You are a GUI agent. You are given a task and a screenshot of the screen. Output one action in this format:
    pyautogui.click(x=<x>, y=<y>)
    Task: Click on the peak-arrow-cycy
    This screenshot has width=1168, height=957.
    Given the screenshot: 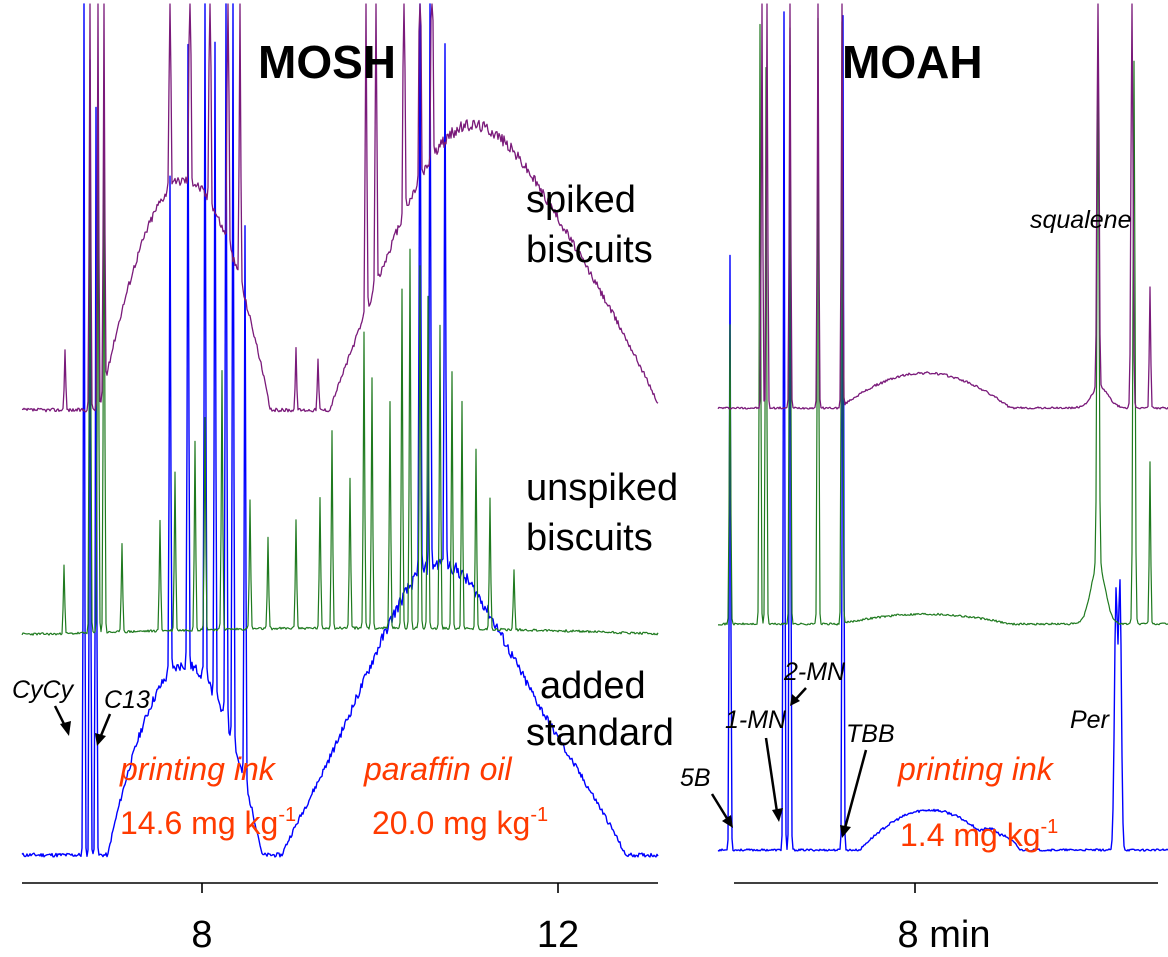 What is the action you would take?
    pyautogui.click(x=62, y=720)
    